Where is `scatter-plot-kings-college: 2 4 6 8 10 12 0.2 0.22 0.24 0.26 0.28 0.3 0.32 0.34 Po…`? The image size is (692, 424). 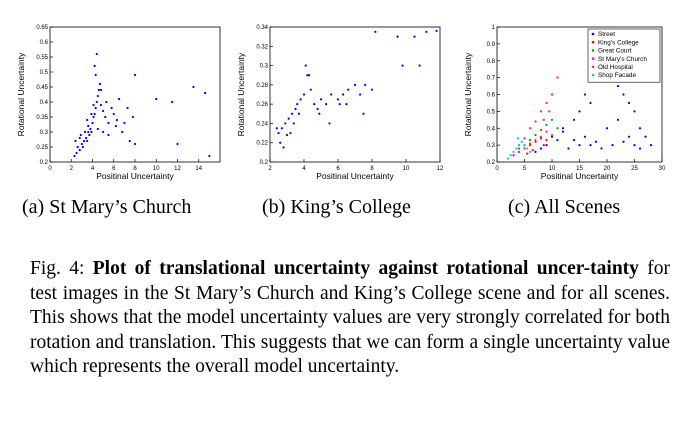 scatter-plot-kings-college: 2 4 6 8 10 12 0.2 0.22 0.24 0.26 0.28 0.3 0.32 0.34 Po… is located at coordinates (340, 103).